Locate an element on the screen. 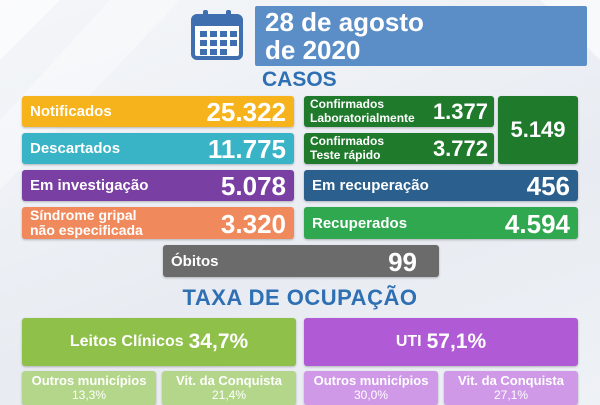 The width and height of the screenshot is (600, 405). date-line1: 28 de agosto is located at coordinates (344, 22).